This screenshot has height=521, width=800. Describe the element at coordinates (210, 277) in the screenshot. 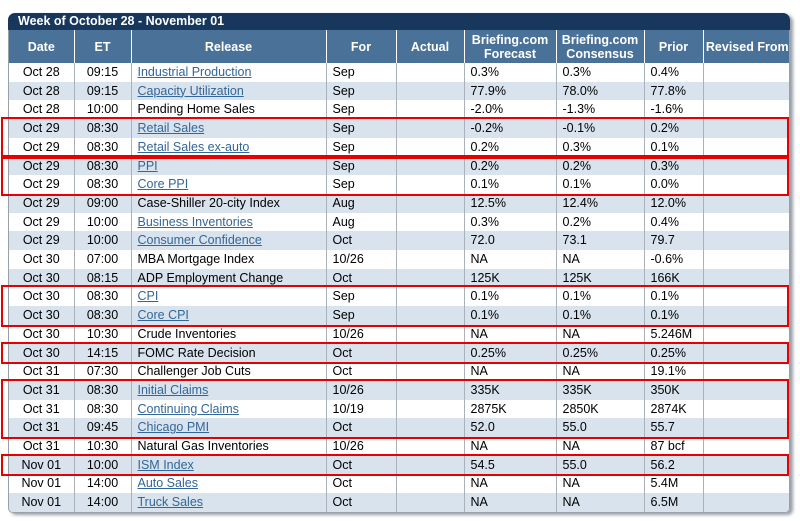

I see `release-text: ADP Employment Change` at that location.